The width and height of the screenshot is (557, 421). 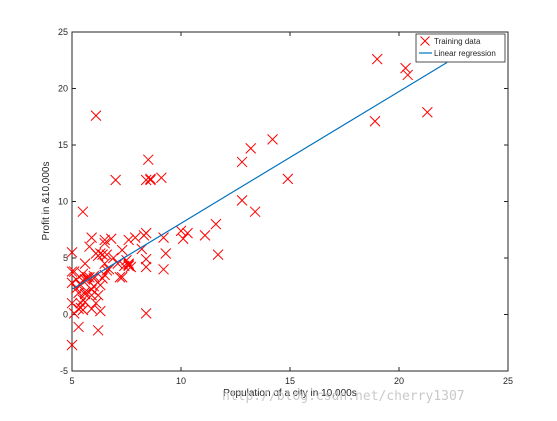 I want to click on y-tick-label: 25, so click(x=63, y=32).